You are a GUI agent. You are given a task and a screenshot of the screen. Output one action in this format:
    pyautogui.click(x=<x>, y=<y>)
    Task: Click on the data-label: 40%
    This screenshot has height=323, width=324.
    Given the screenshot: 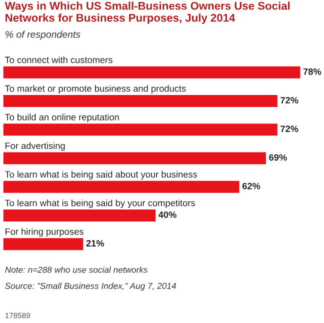 What is the action you would take?
    pyautogui.click(x=167, y=214)
    